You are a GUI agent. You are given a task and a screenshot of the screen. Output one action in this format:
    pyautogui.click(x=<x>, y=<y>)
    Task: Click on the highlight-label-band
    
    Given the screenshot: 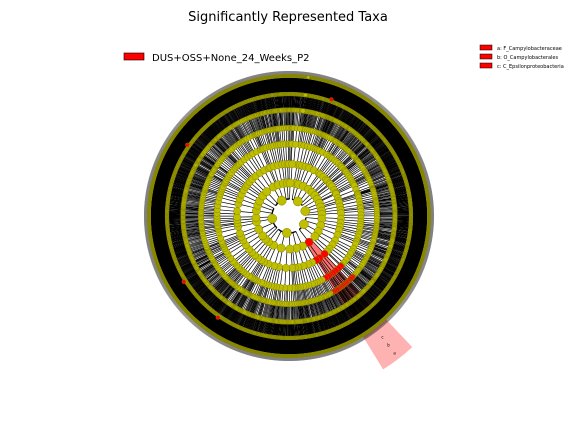 What is the action you would take?
    pyautogui.click(x=388, y=345)
    